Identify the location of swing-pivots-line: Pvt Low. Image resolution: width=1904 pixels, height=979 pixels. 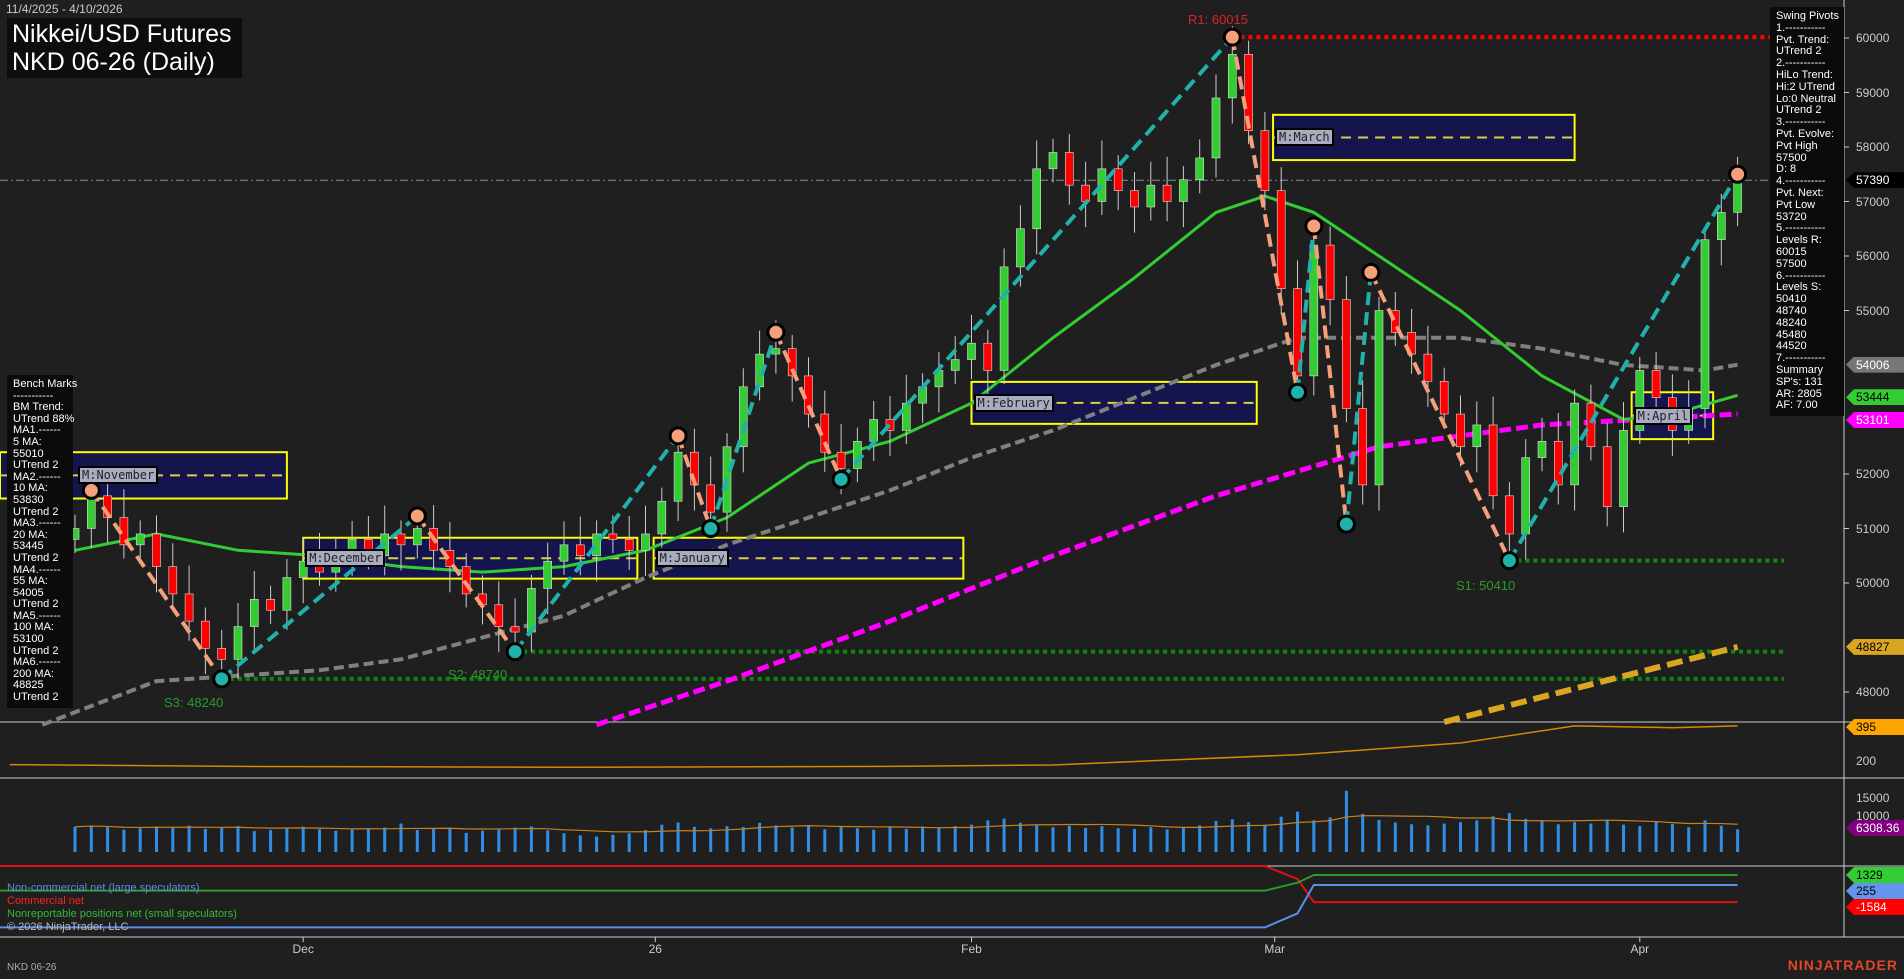
(1796, 204).